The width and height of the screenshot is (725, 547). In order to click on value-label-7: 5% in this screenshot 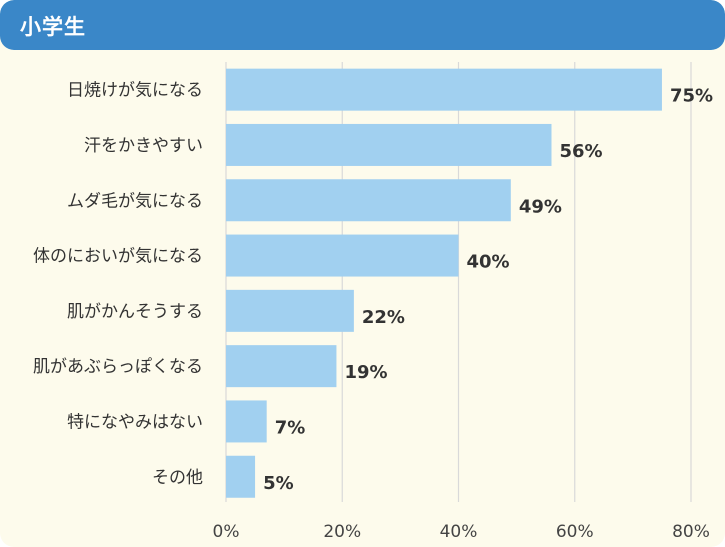, I will do `click(278, 483)`.